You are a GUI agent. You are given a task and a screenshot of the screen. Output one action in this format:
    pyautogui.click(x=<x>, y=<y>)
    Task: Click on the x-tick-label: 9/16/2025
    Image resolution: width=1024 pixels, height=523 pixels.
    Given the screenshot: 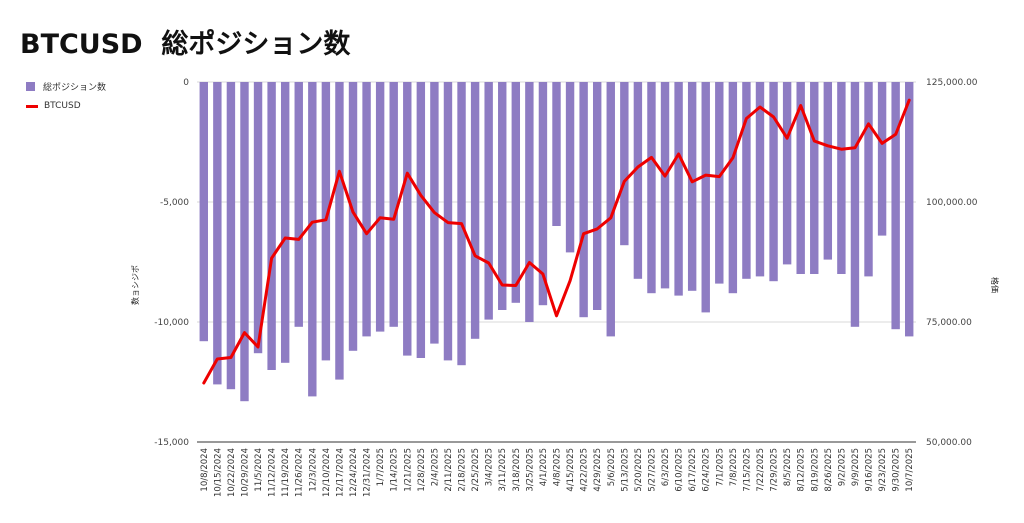 What is the action you would take?
    pyautogui.click(x=870, y=470)
    